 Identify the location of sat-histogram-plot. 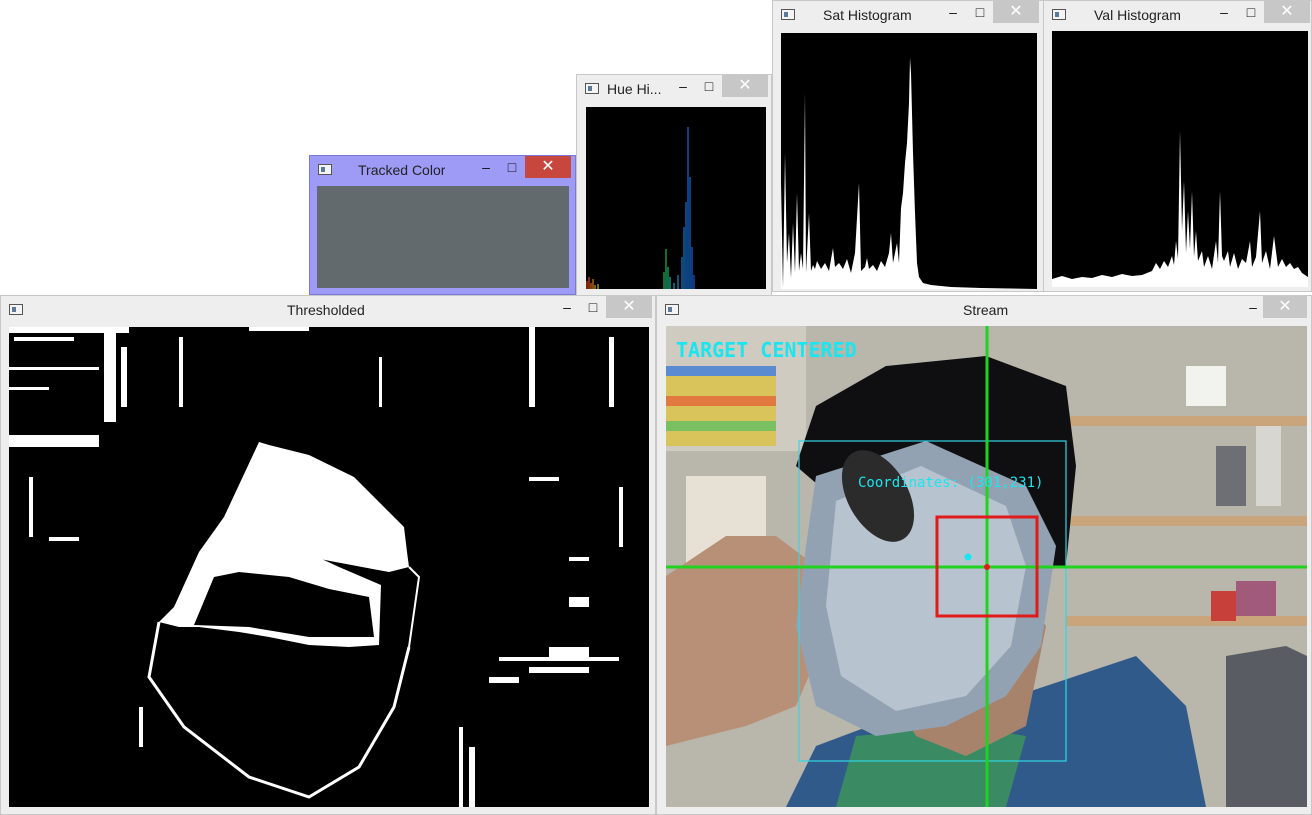
(909, 161).